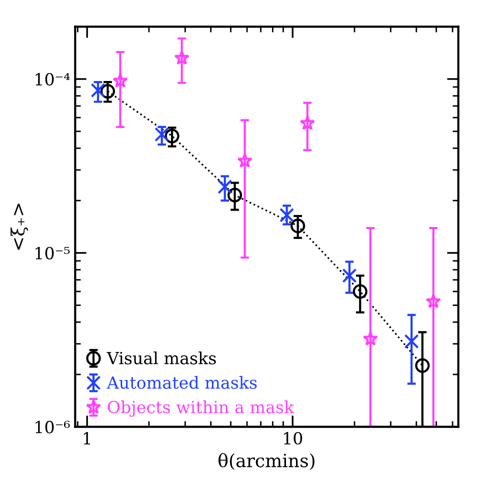 This screenshot has height=485, width=485. What do you see at coordinates (266, 461) in the screenshot?
I see `x-axis-title: θ(arcmins)` at bounding box center [266, 461].